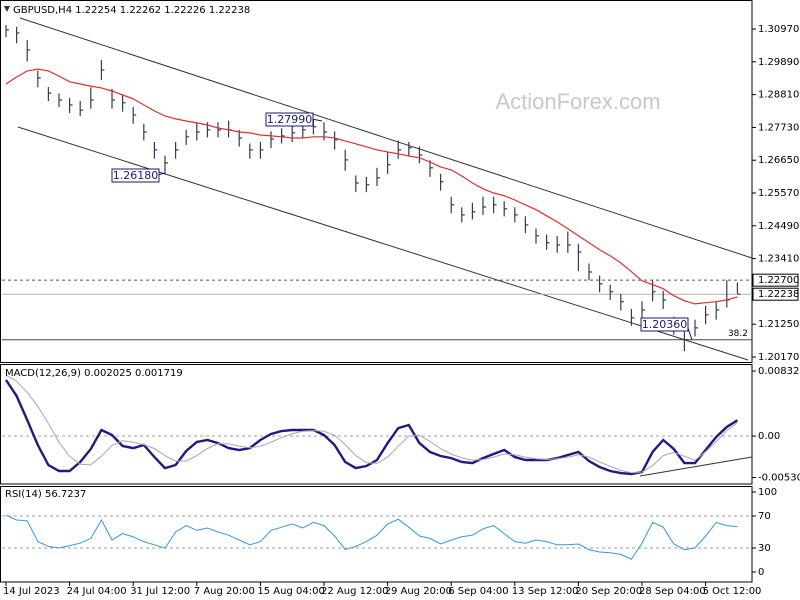 The image size is (800, 600). What do you see at coordinates (696, 466) in the screenshot?
I see `macd-trendline` at bounding box center [696, 466].